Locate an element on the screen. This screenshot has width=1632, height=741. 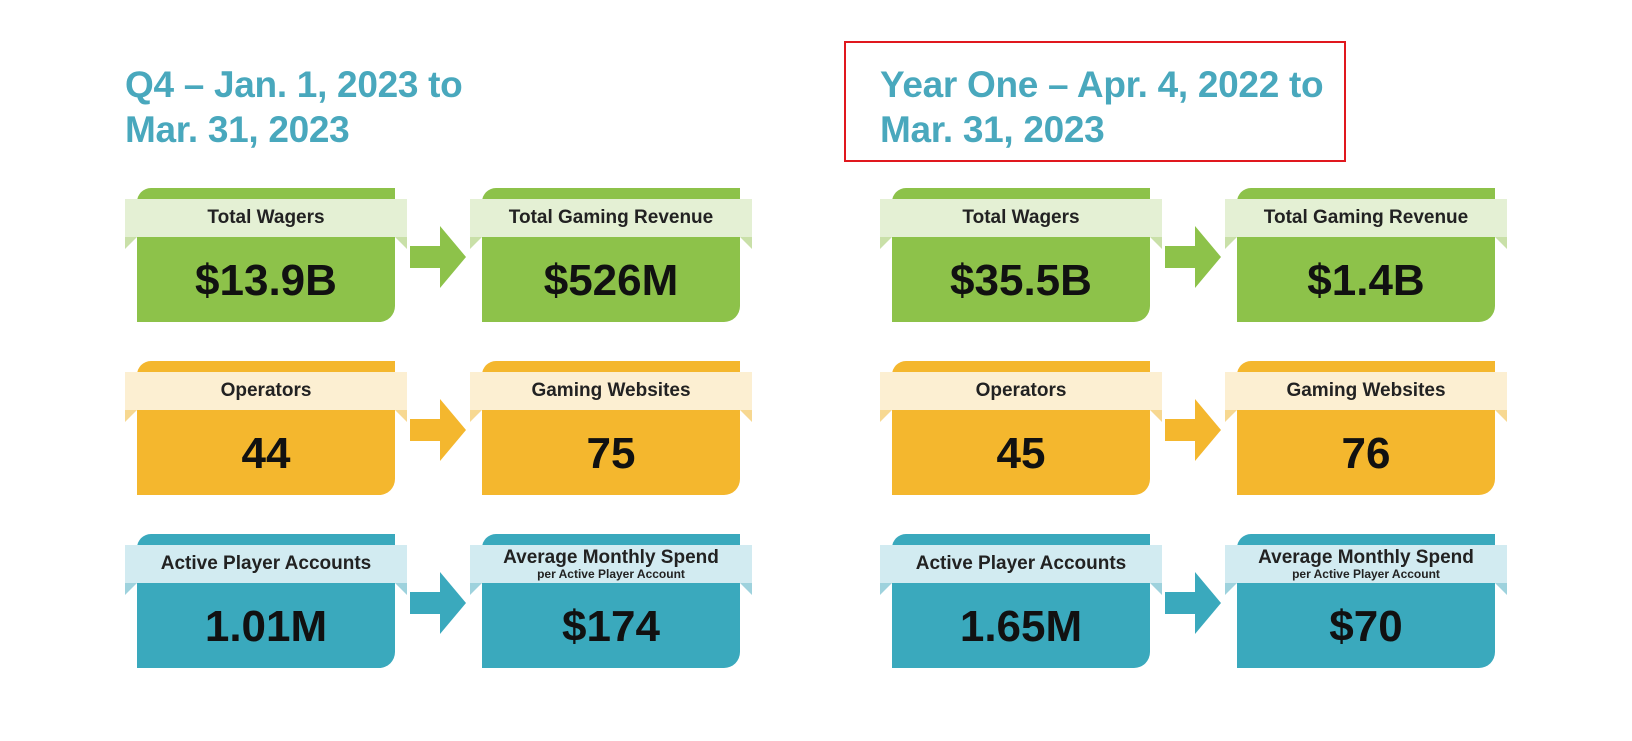
metric-card-active-player-accounts: Active Player Accounts 1.65M is located at coordinates (1021, 601).